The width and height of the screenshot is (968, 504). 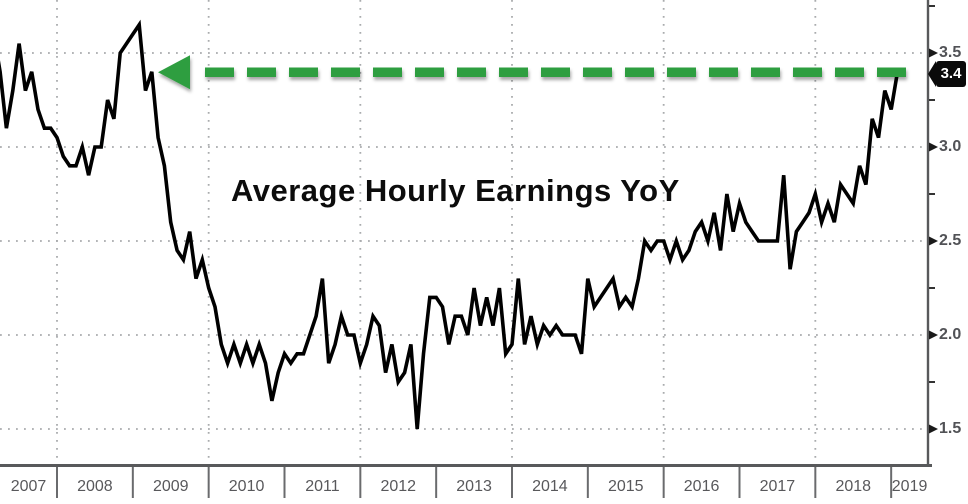 I want to click on year-label-2013: 2013, so click(x=474, y=486).